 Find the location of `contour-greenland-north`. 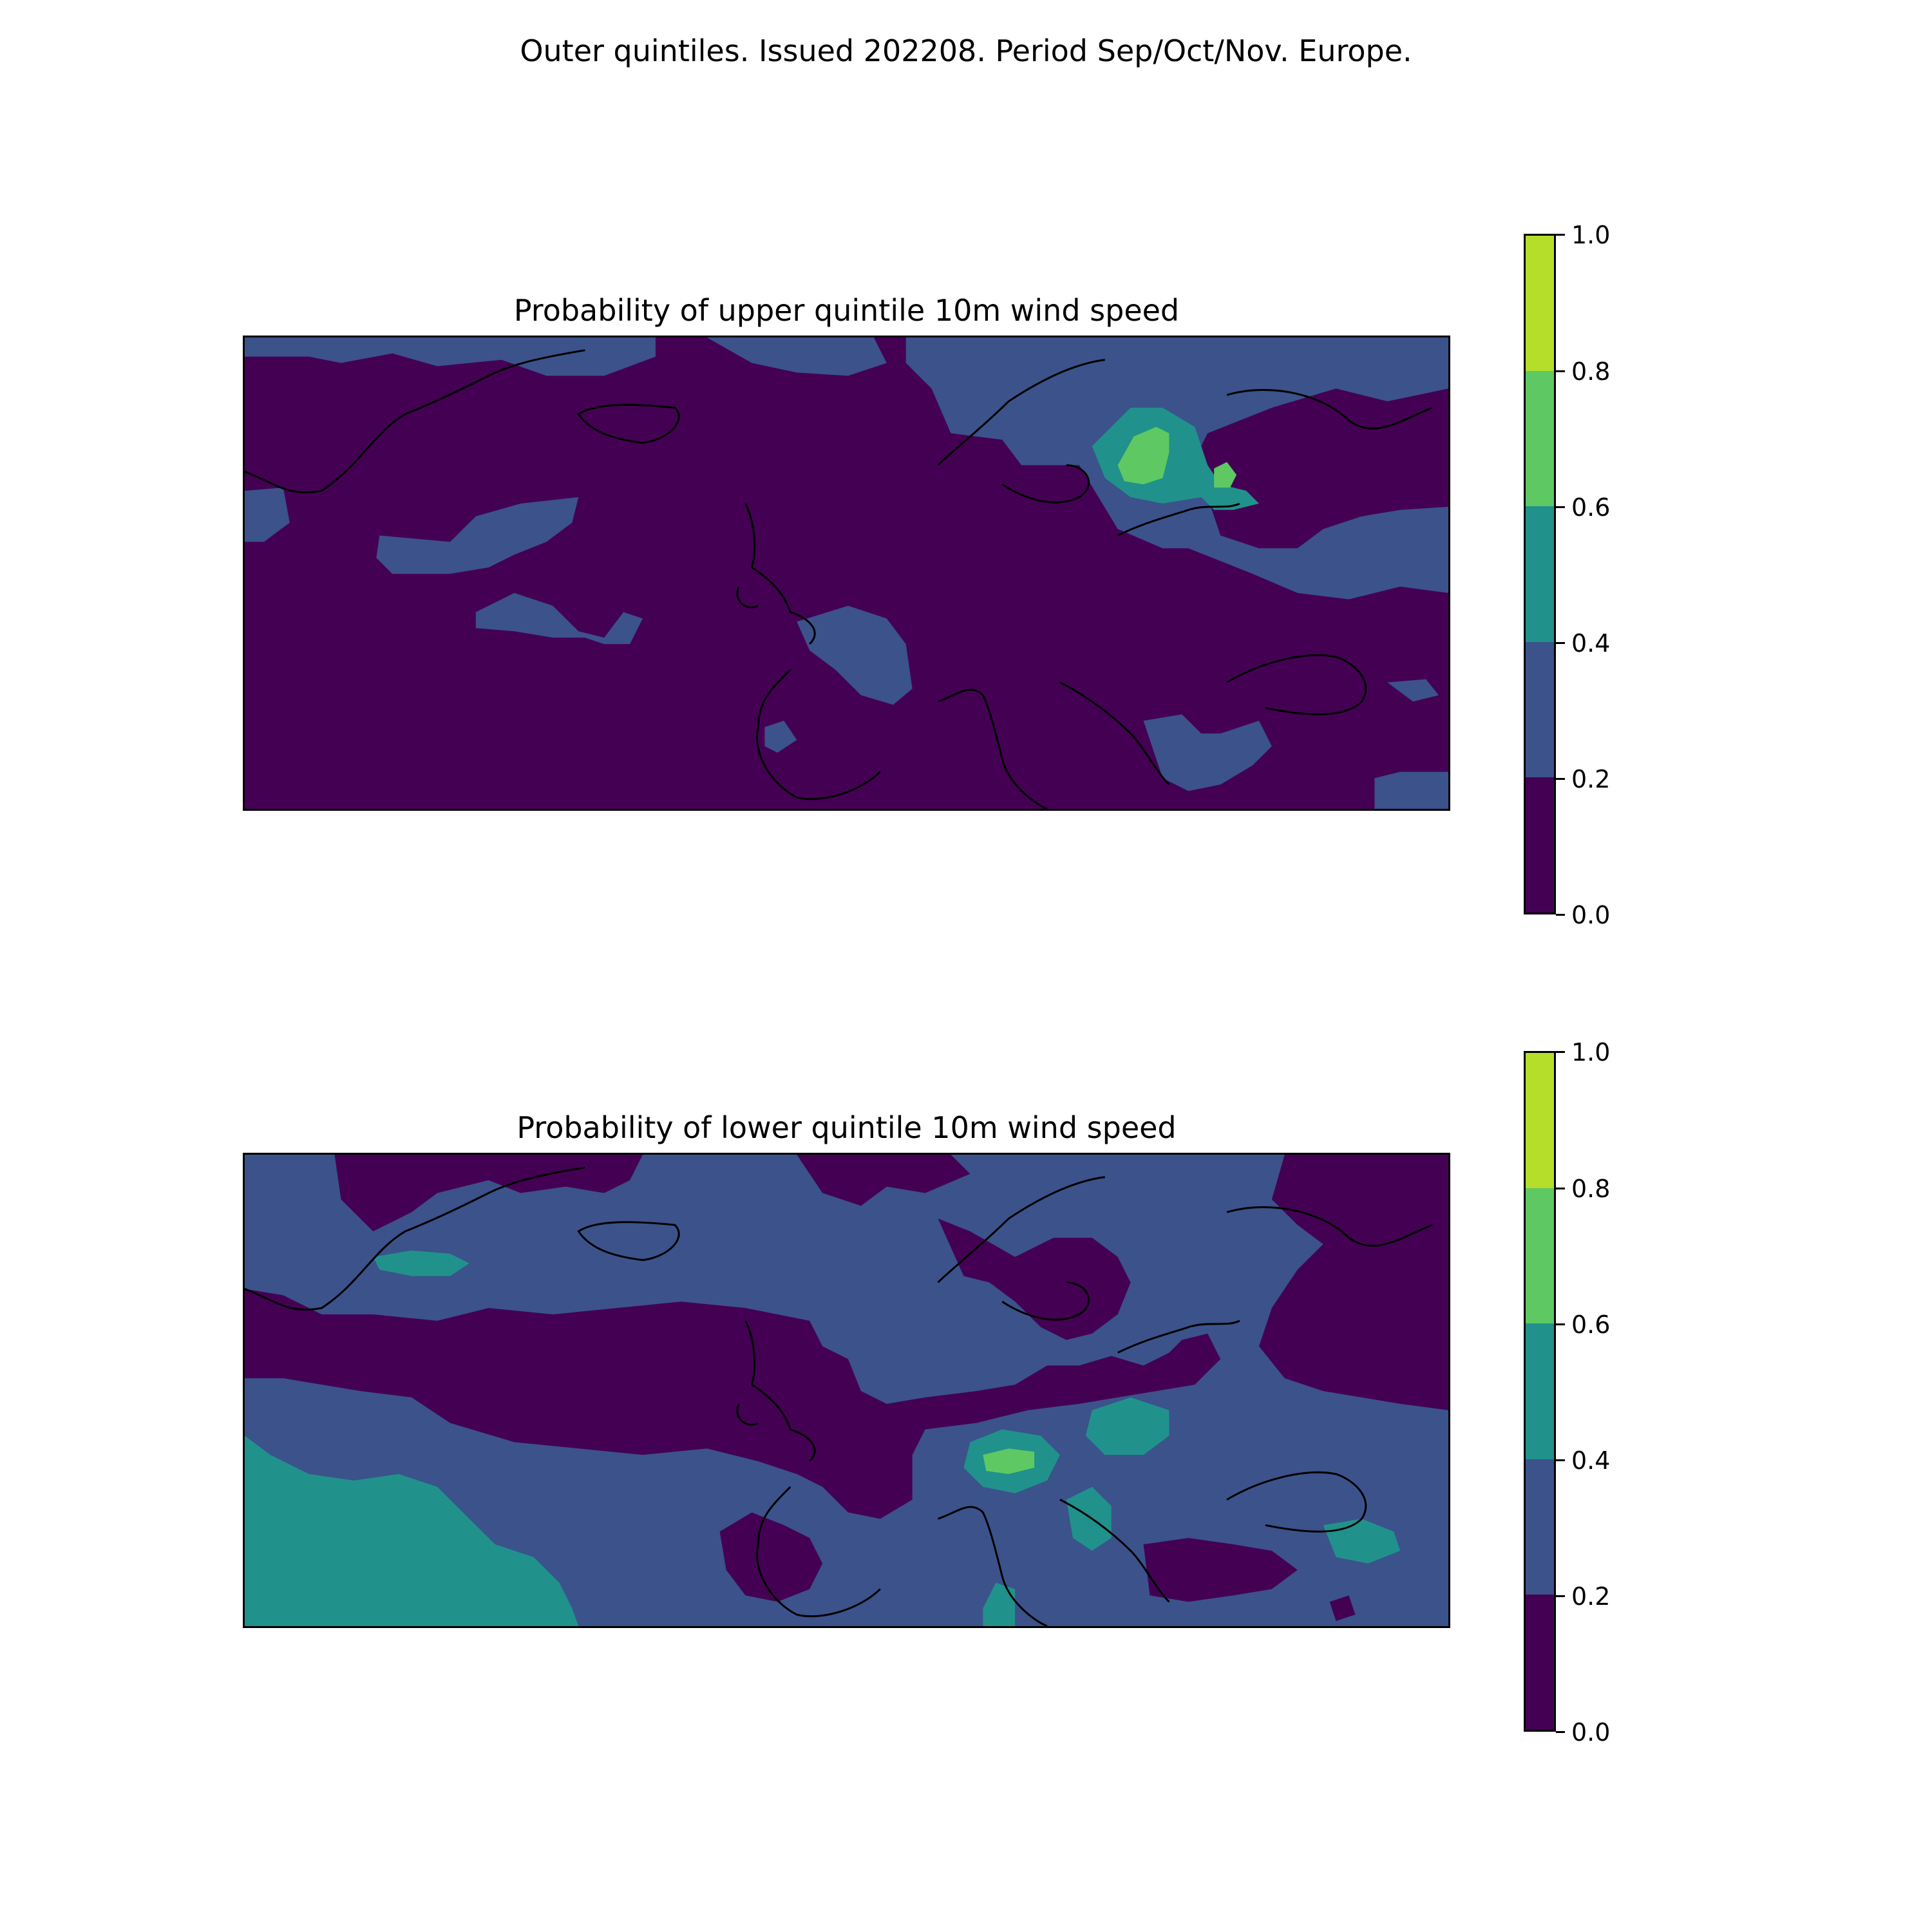

contour-greenland-north is located at coordinates (489, 1193).